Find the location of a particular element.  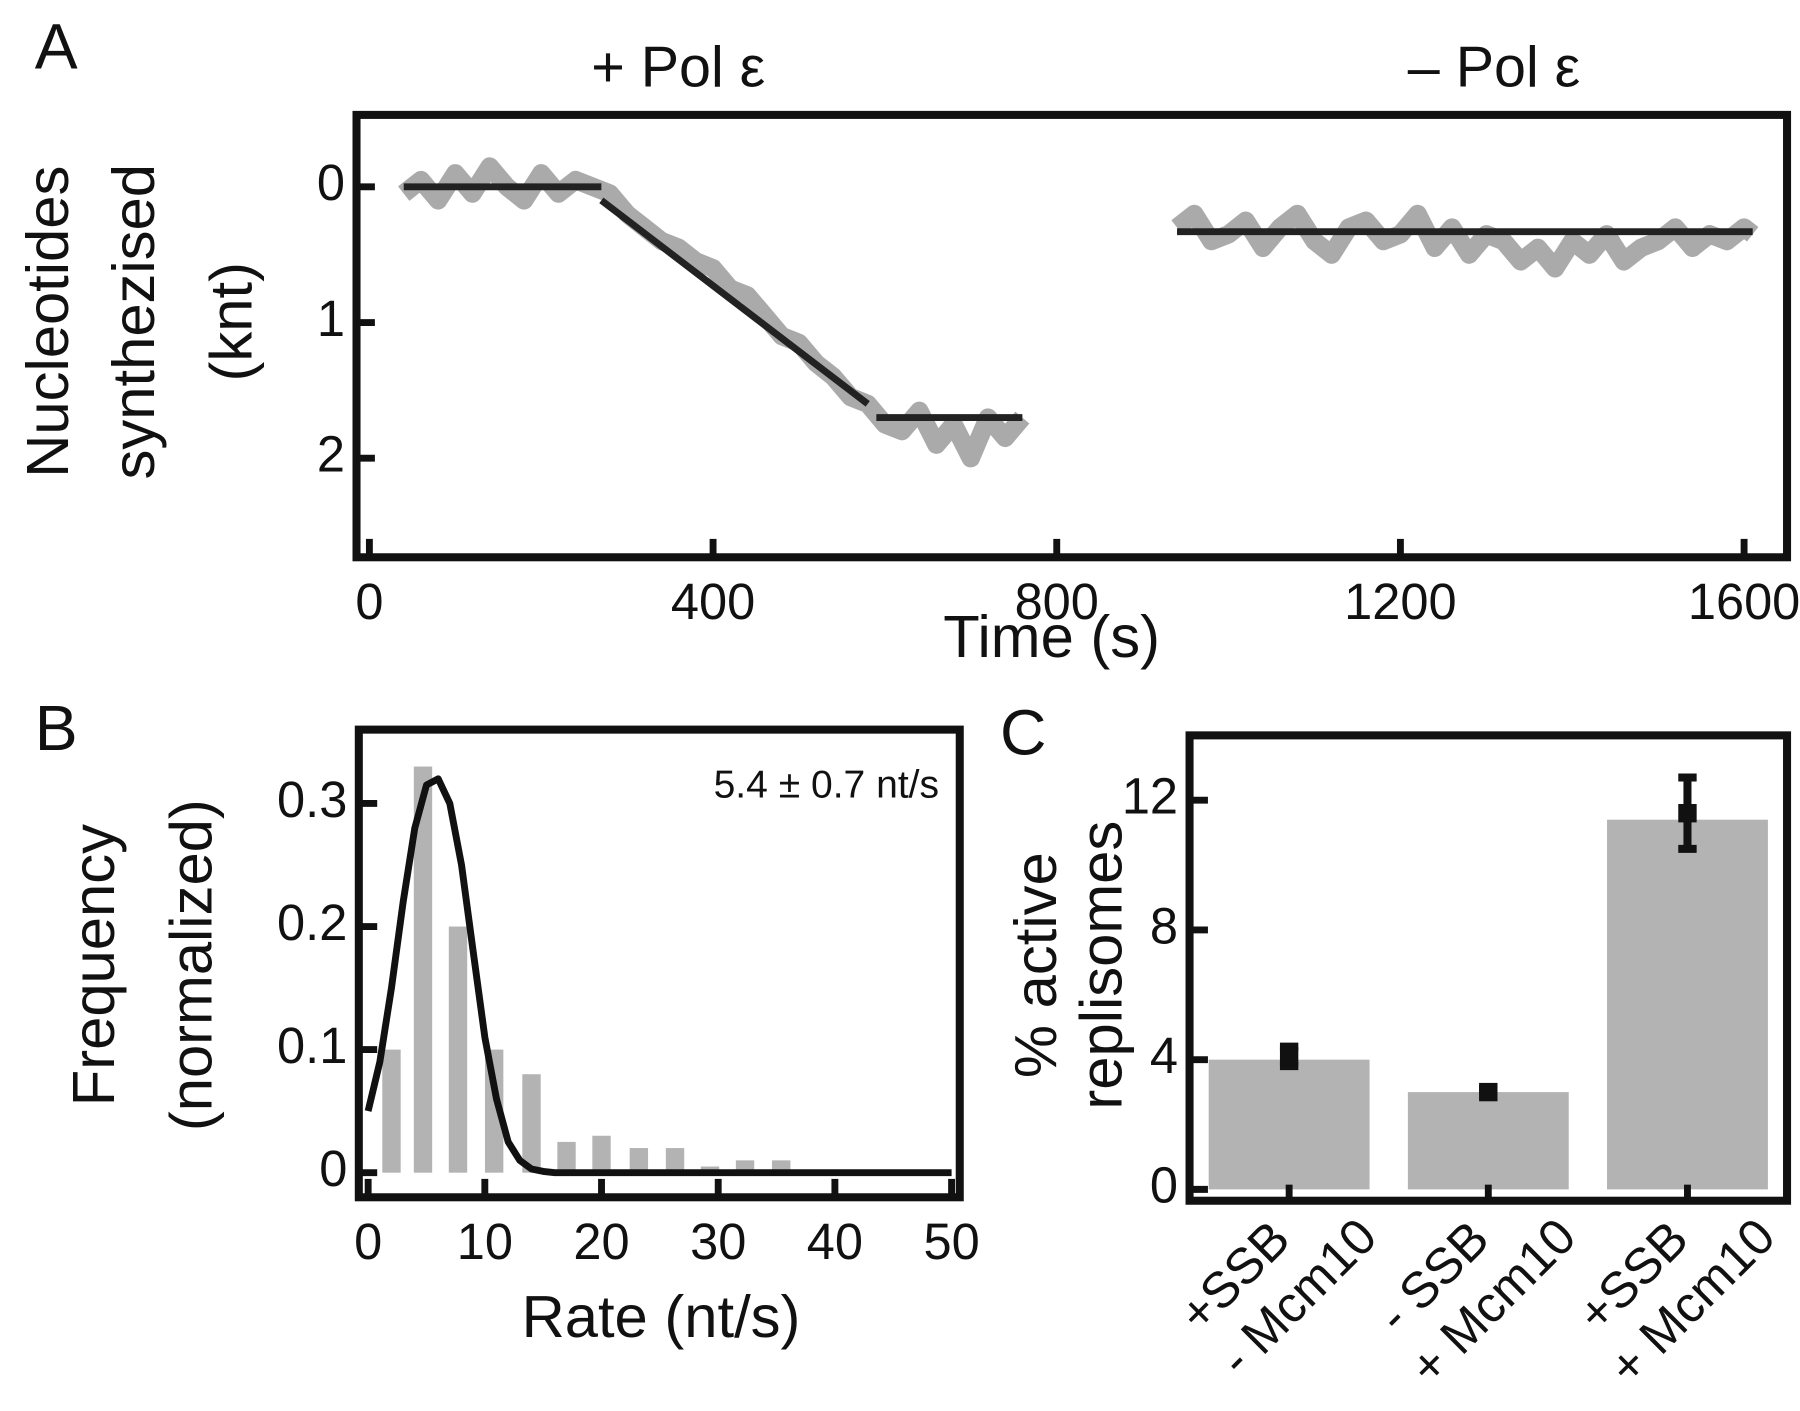

y-axis-label: synthezised is located at coordinates (133, 321).